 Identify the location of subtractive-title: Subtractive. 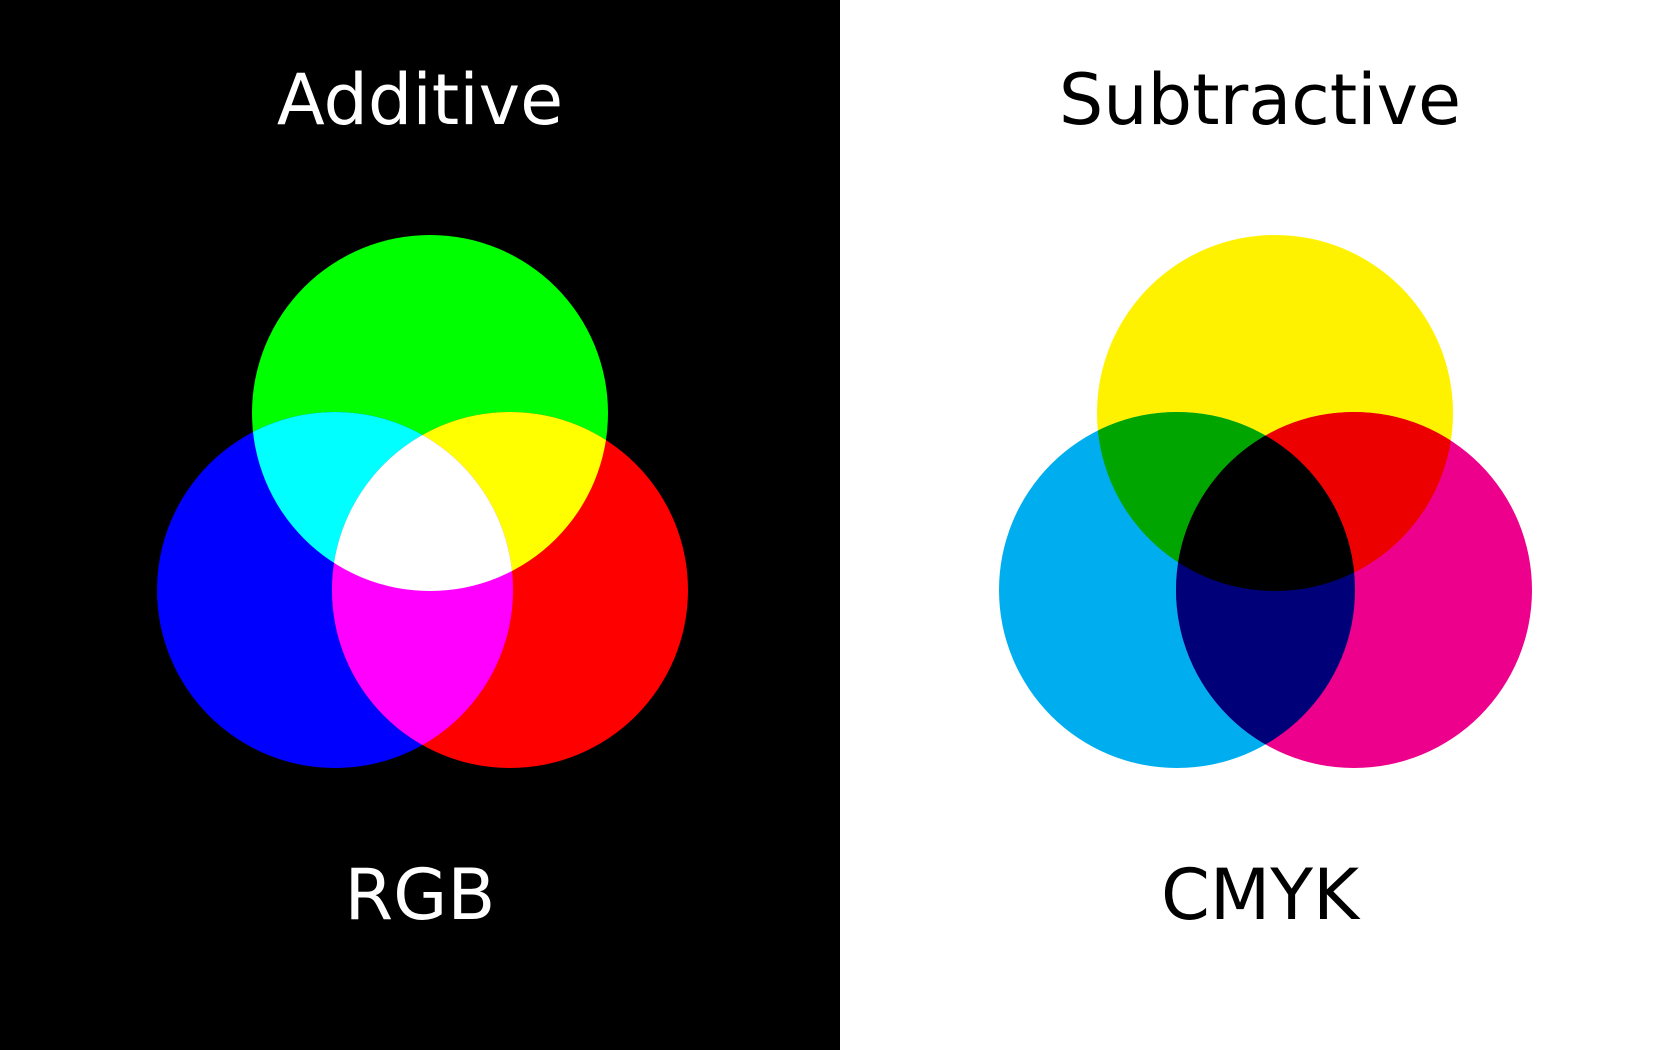
(1260, 100).